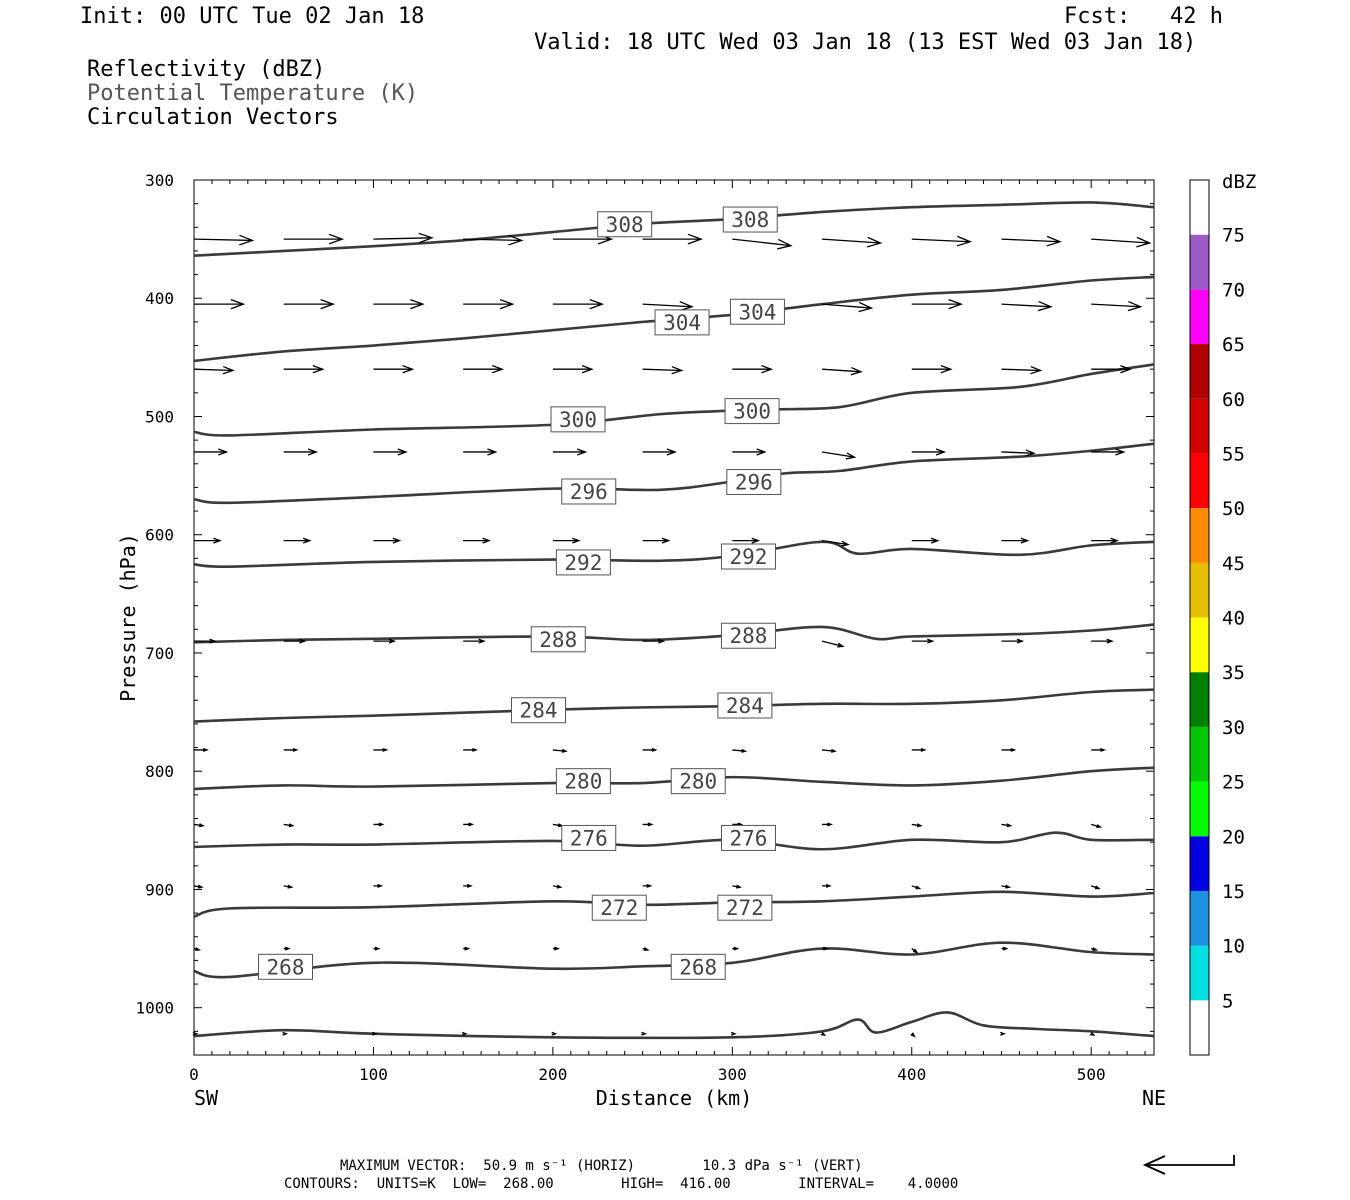  Describe the element at coordinates (1143, 16) in the screenshot. I see `forecast-hour: Fcst: 42 h` at that location.